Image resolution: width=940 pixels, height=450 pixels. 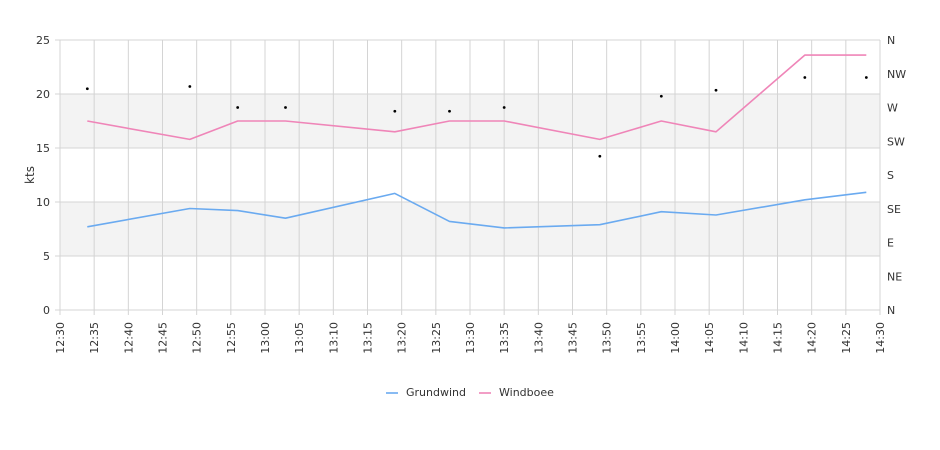 What do you see at coordinates (890, 243) in the screenshot?
I see `direction-tick-label: E` at bounding box center [890, 243].